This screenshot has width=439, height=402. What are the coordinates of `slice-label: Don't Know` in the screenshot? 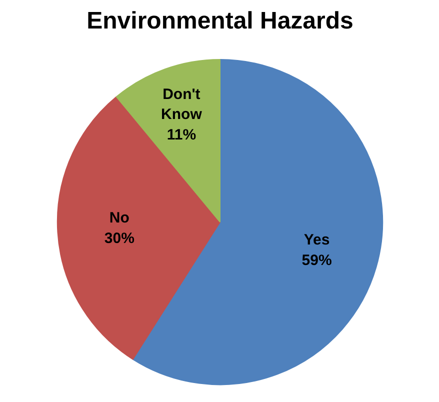 It's located at (181, 105).